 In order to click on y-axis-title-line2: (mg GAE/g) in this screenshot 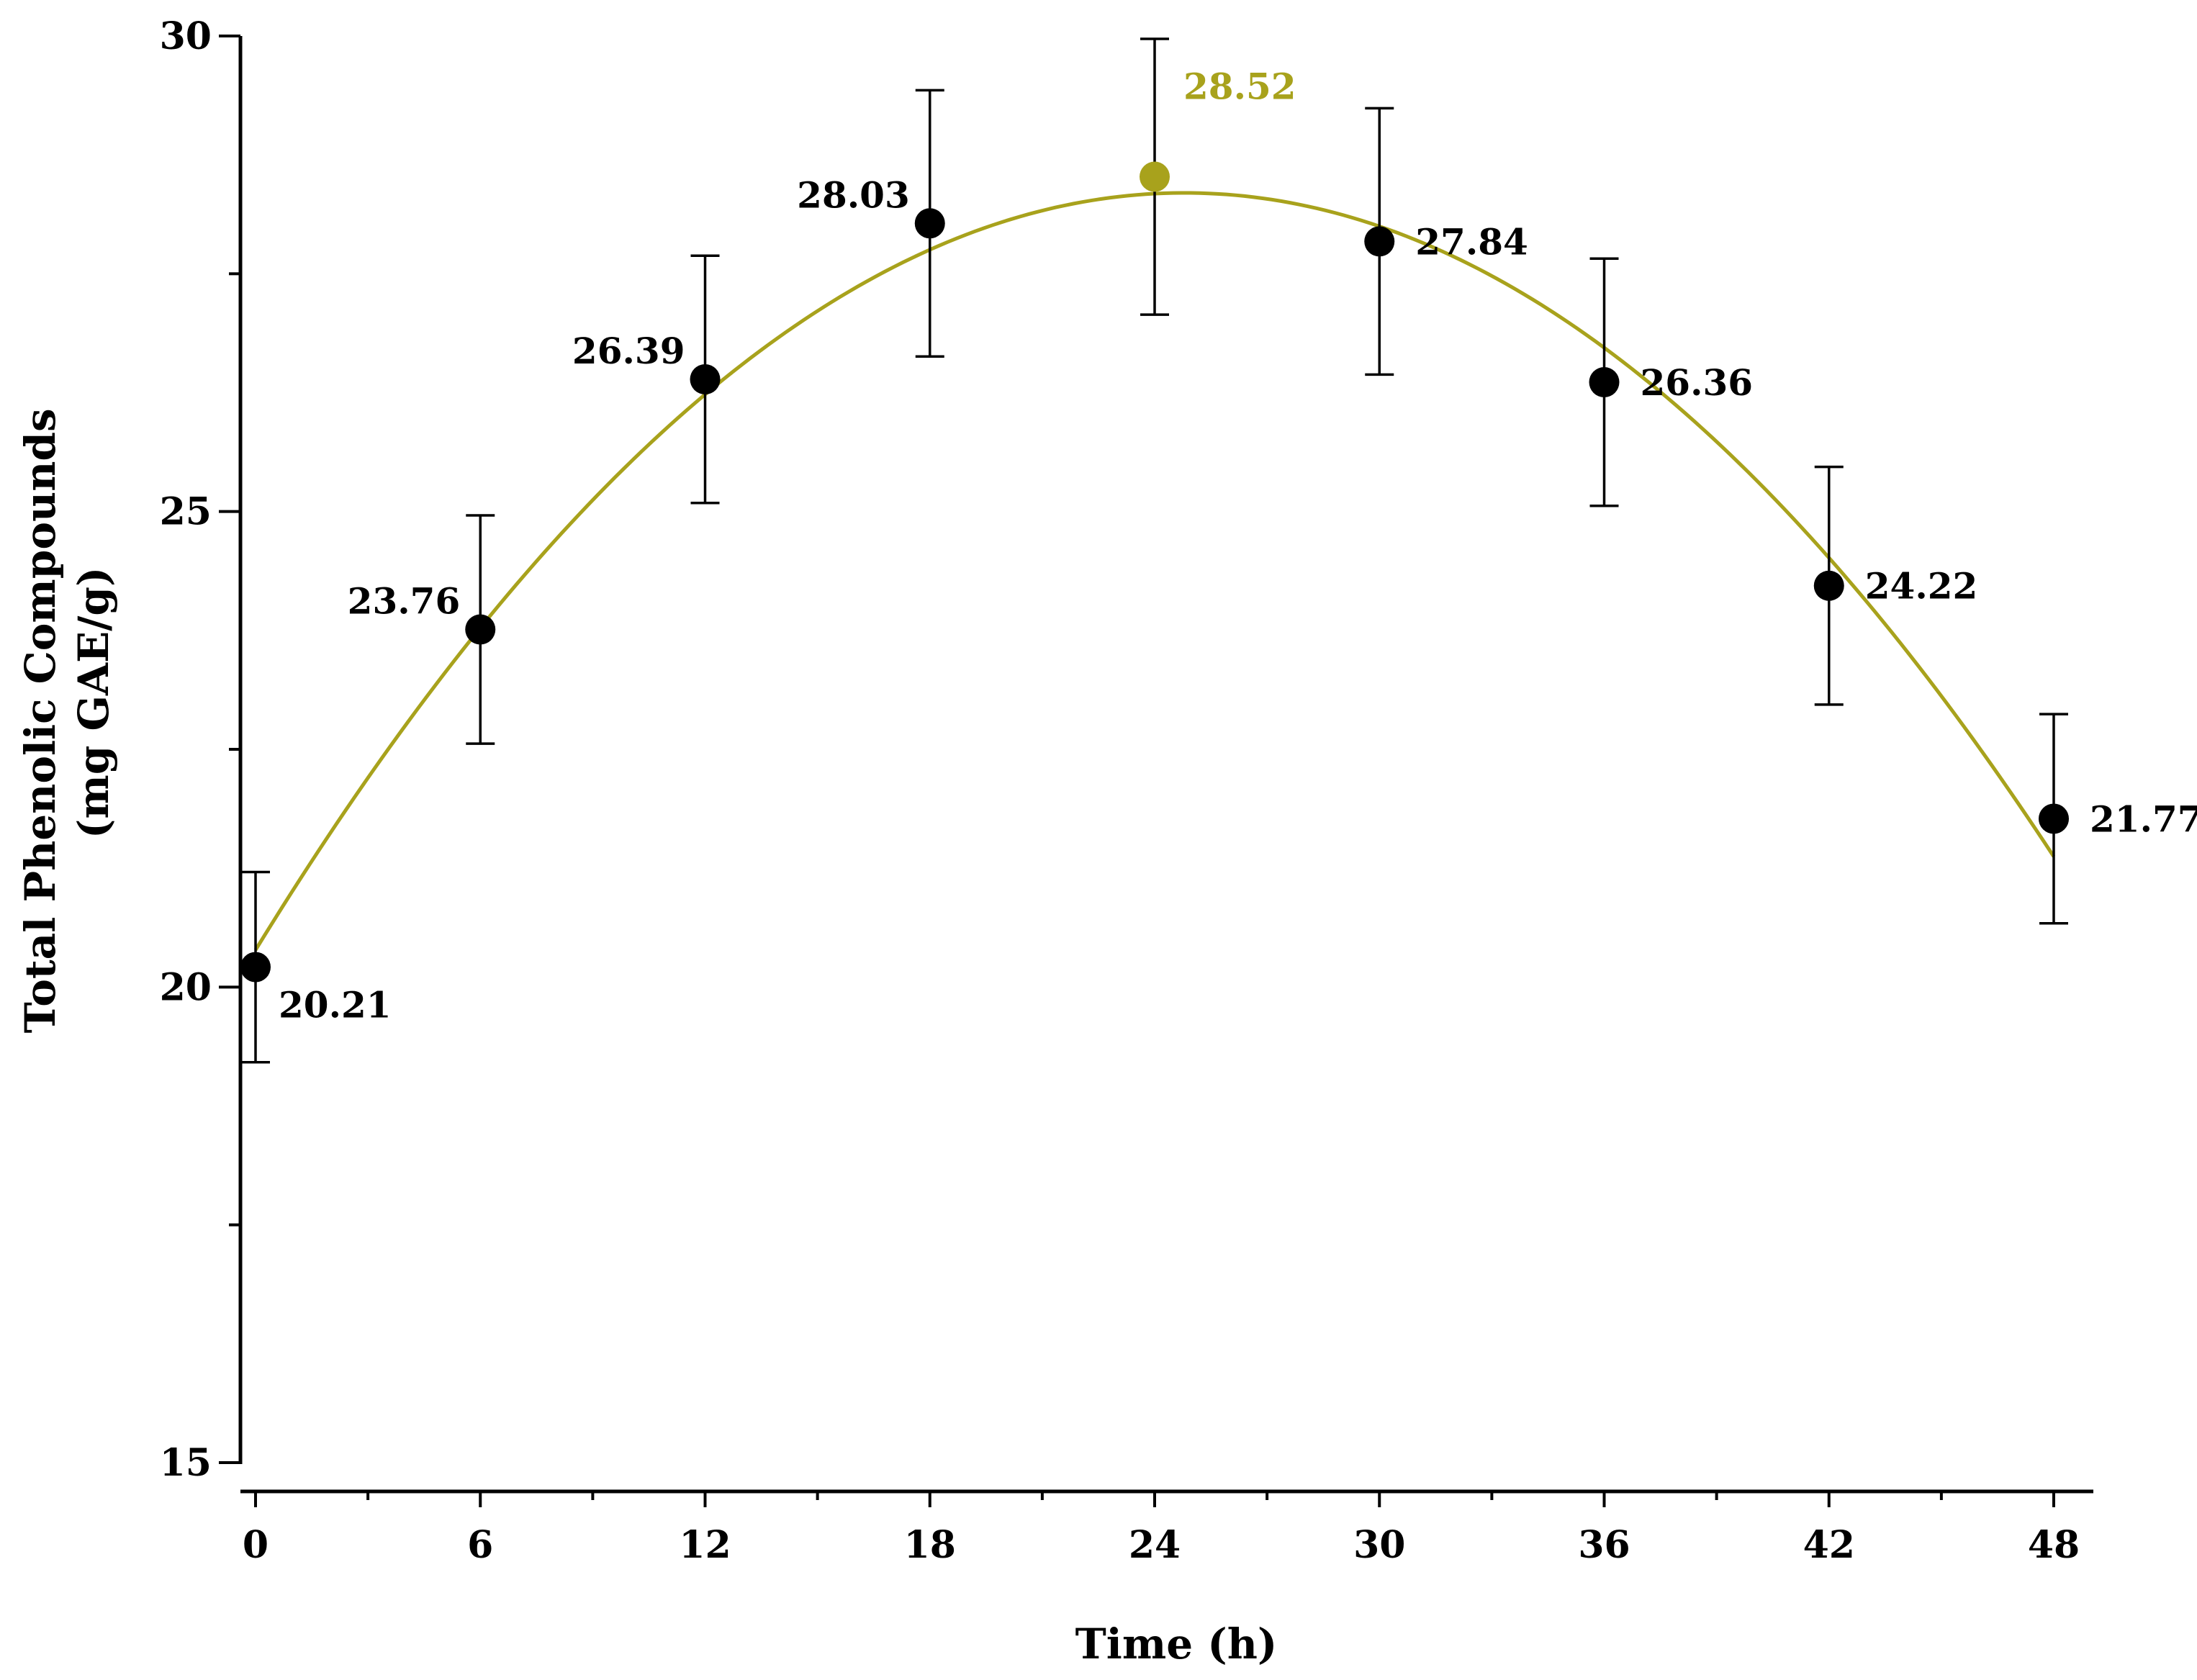, I will do `click(93, 703)`.